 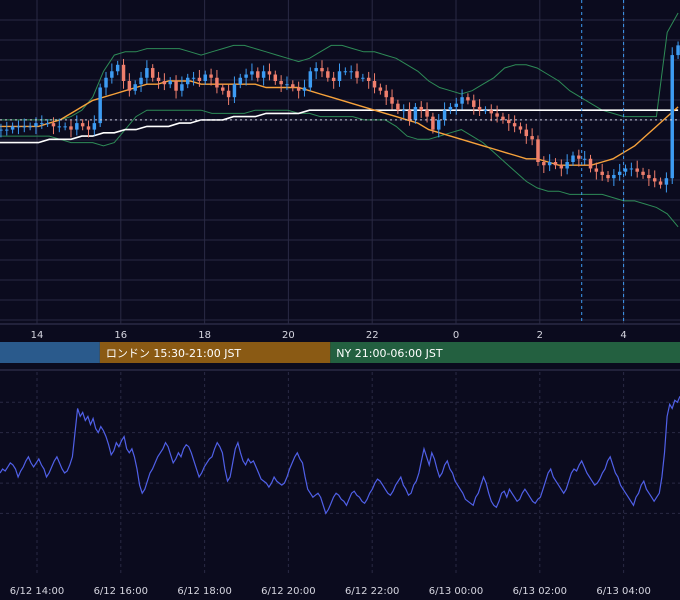 What do you see at coordinates (372, 335) in the screenshot?
I see `price-tick-label: 22` at bounding box center [372, 335].